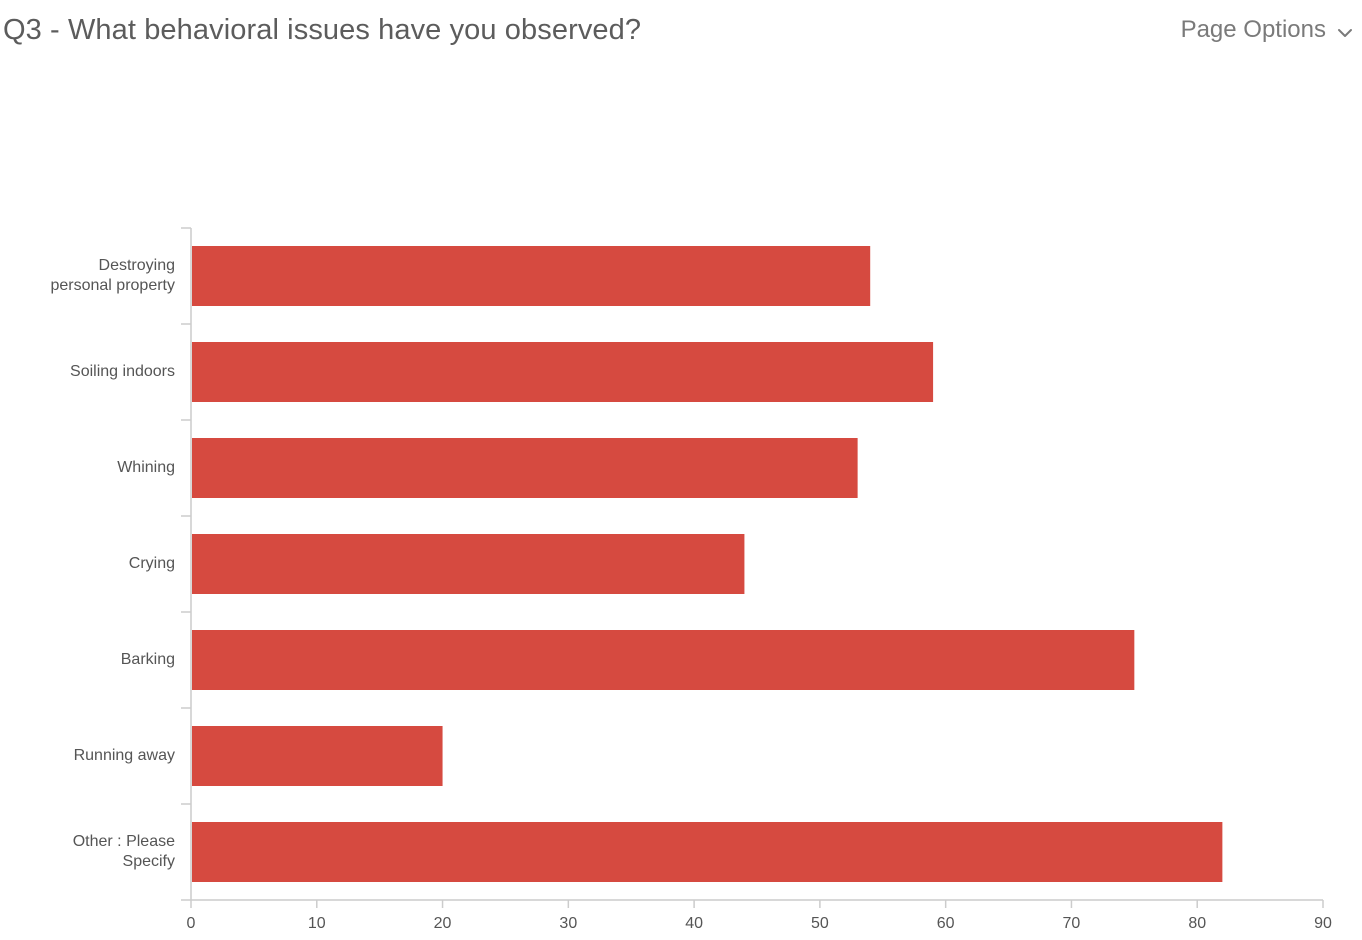 Image resolution: width=1362 pixels, height=940 pixels. Describe the element at coordinates (694, 923) in the screenshot. I see `x-tick-label: 40` at that location.